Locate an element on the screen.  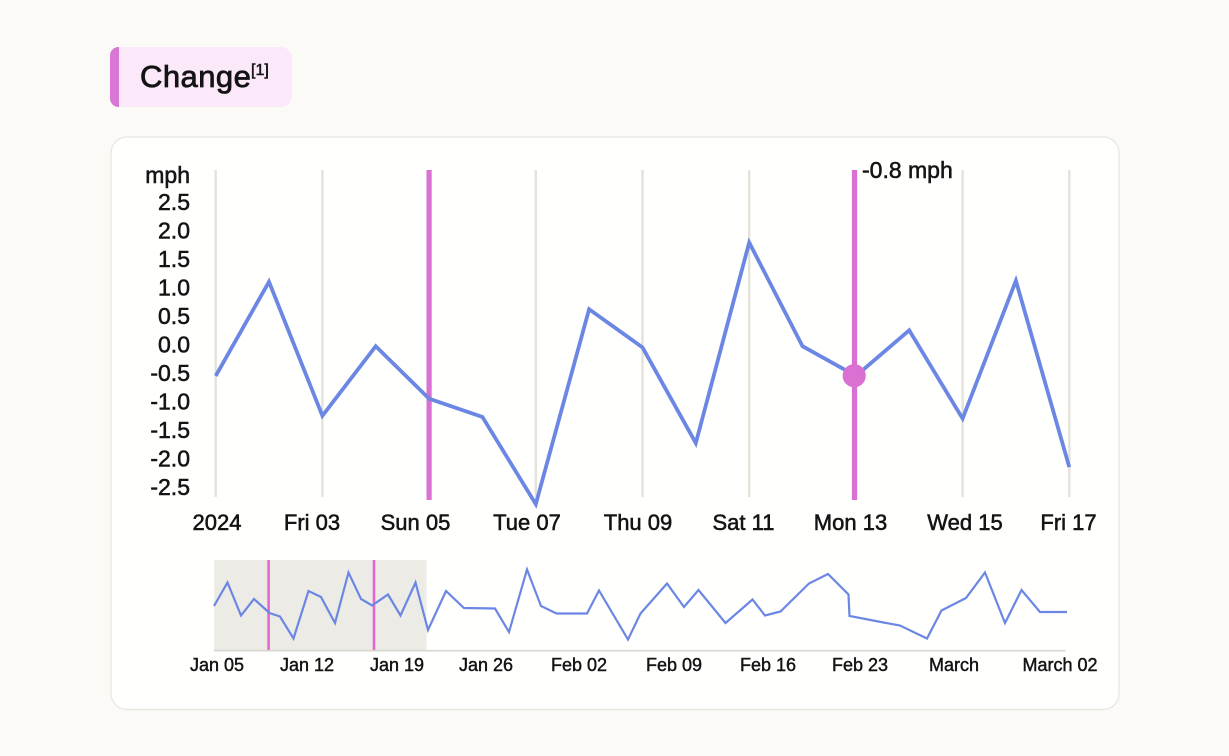
svg-text: 0.0 is located at coordinates (174, 345).